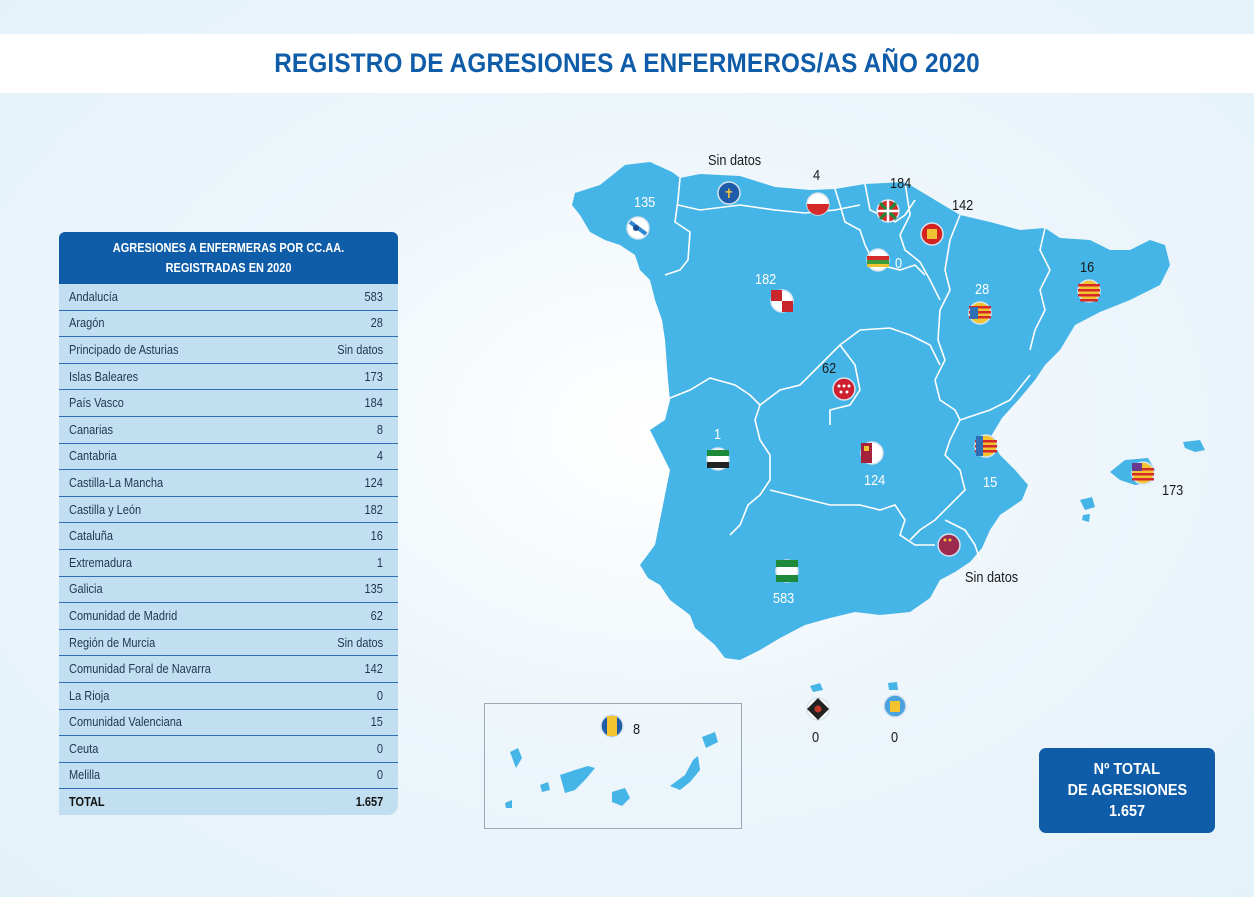 This screenshot has height=897, width=1254. What do you see at coordinates (228, 563) in the screenshot?
I see `table-row: Extremadura 1` at bounding box center [228, 563].